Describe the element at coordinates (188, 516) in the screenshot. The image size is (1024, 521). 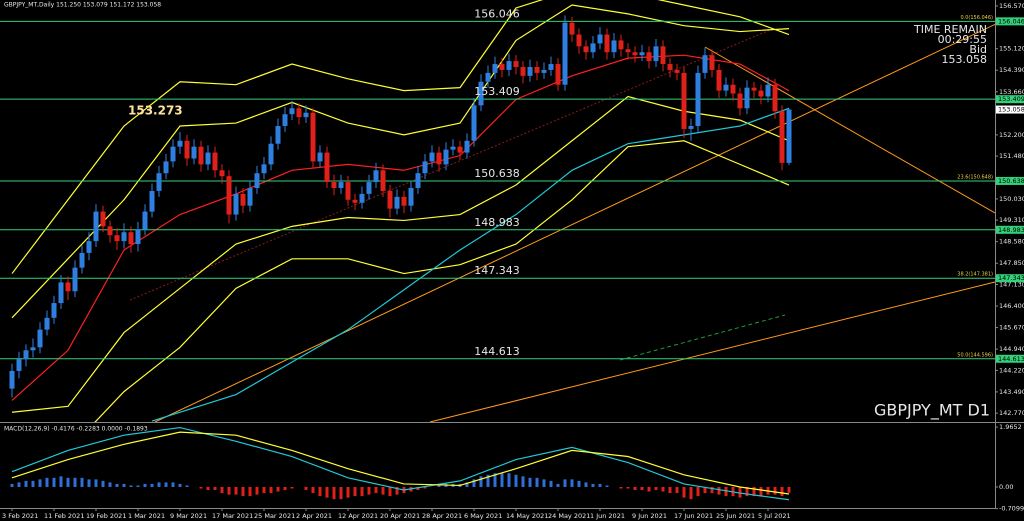
I see `x-tick-label: 9 Mar 2021` at that location.